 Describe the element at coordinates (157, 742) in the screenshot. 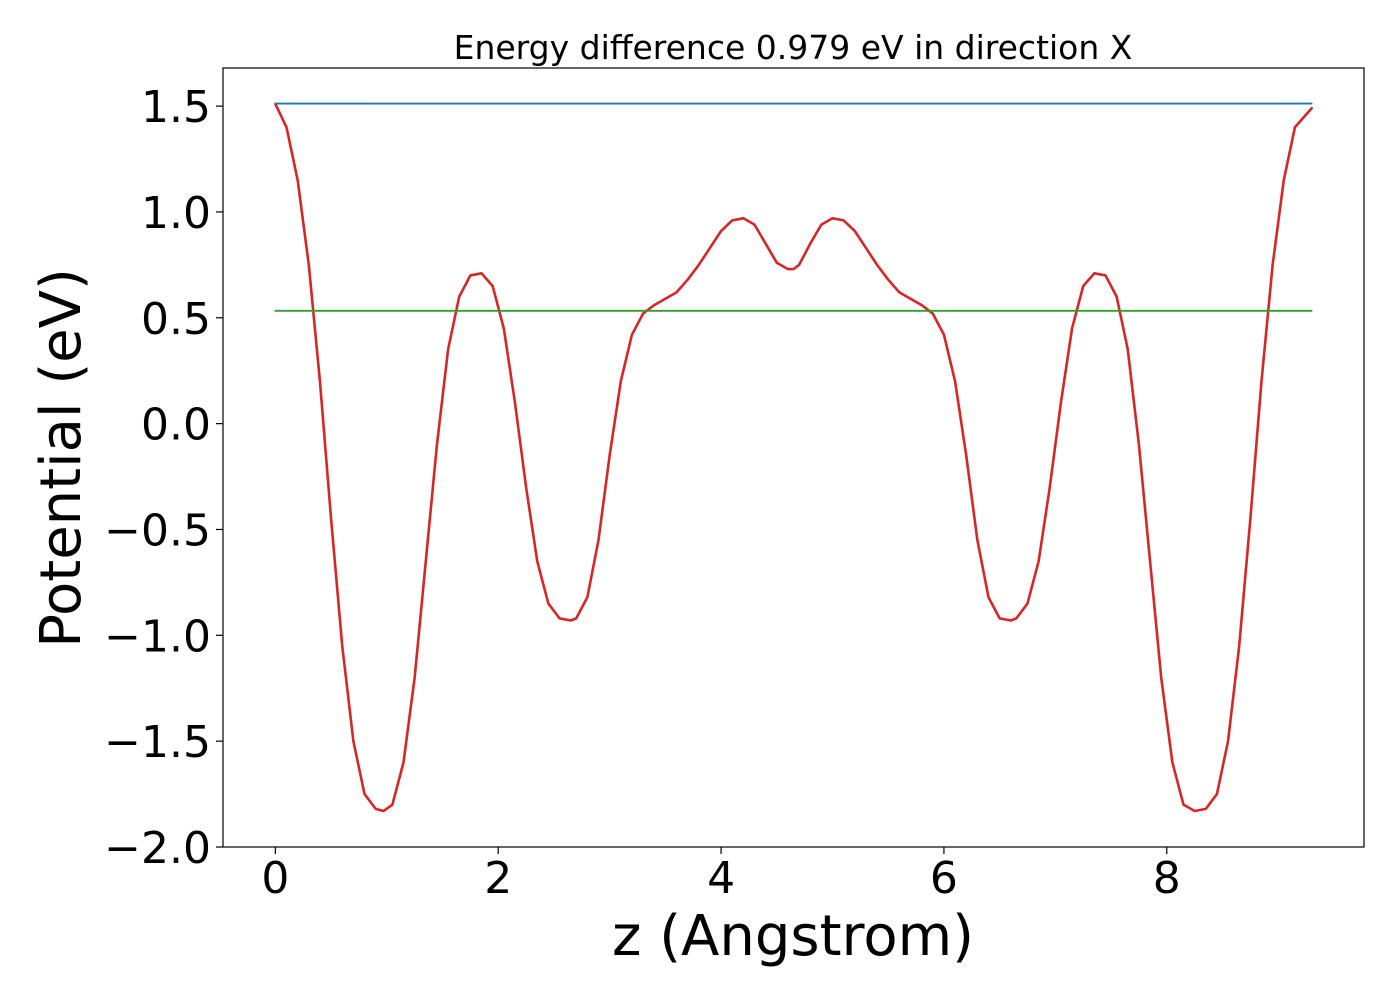

I see `y-tick-label: −1.5` at that location.